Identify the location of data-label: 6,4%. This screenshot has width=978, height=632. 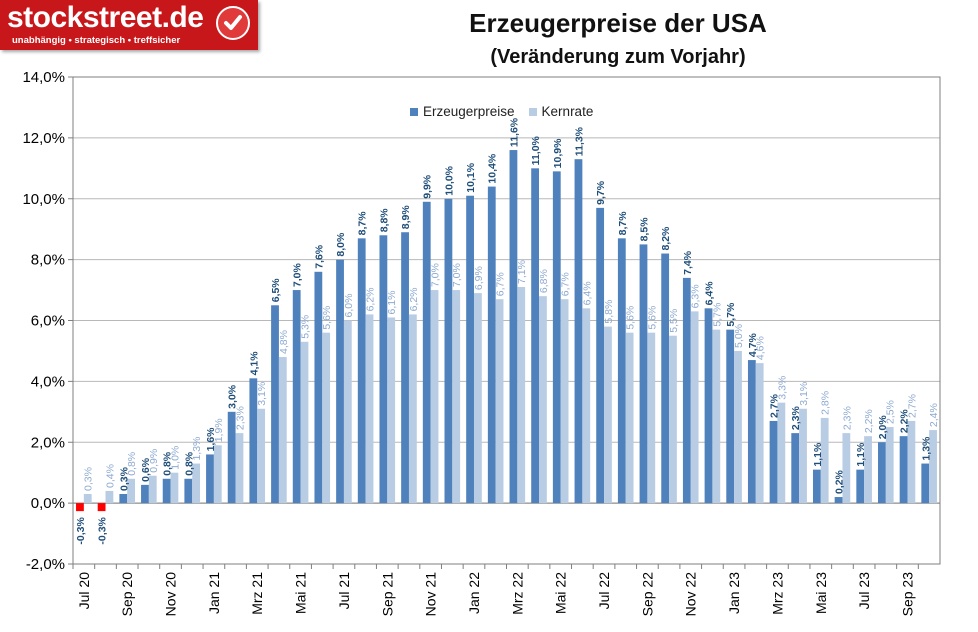
(587, 293).